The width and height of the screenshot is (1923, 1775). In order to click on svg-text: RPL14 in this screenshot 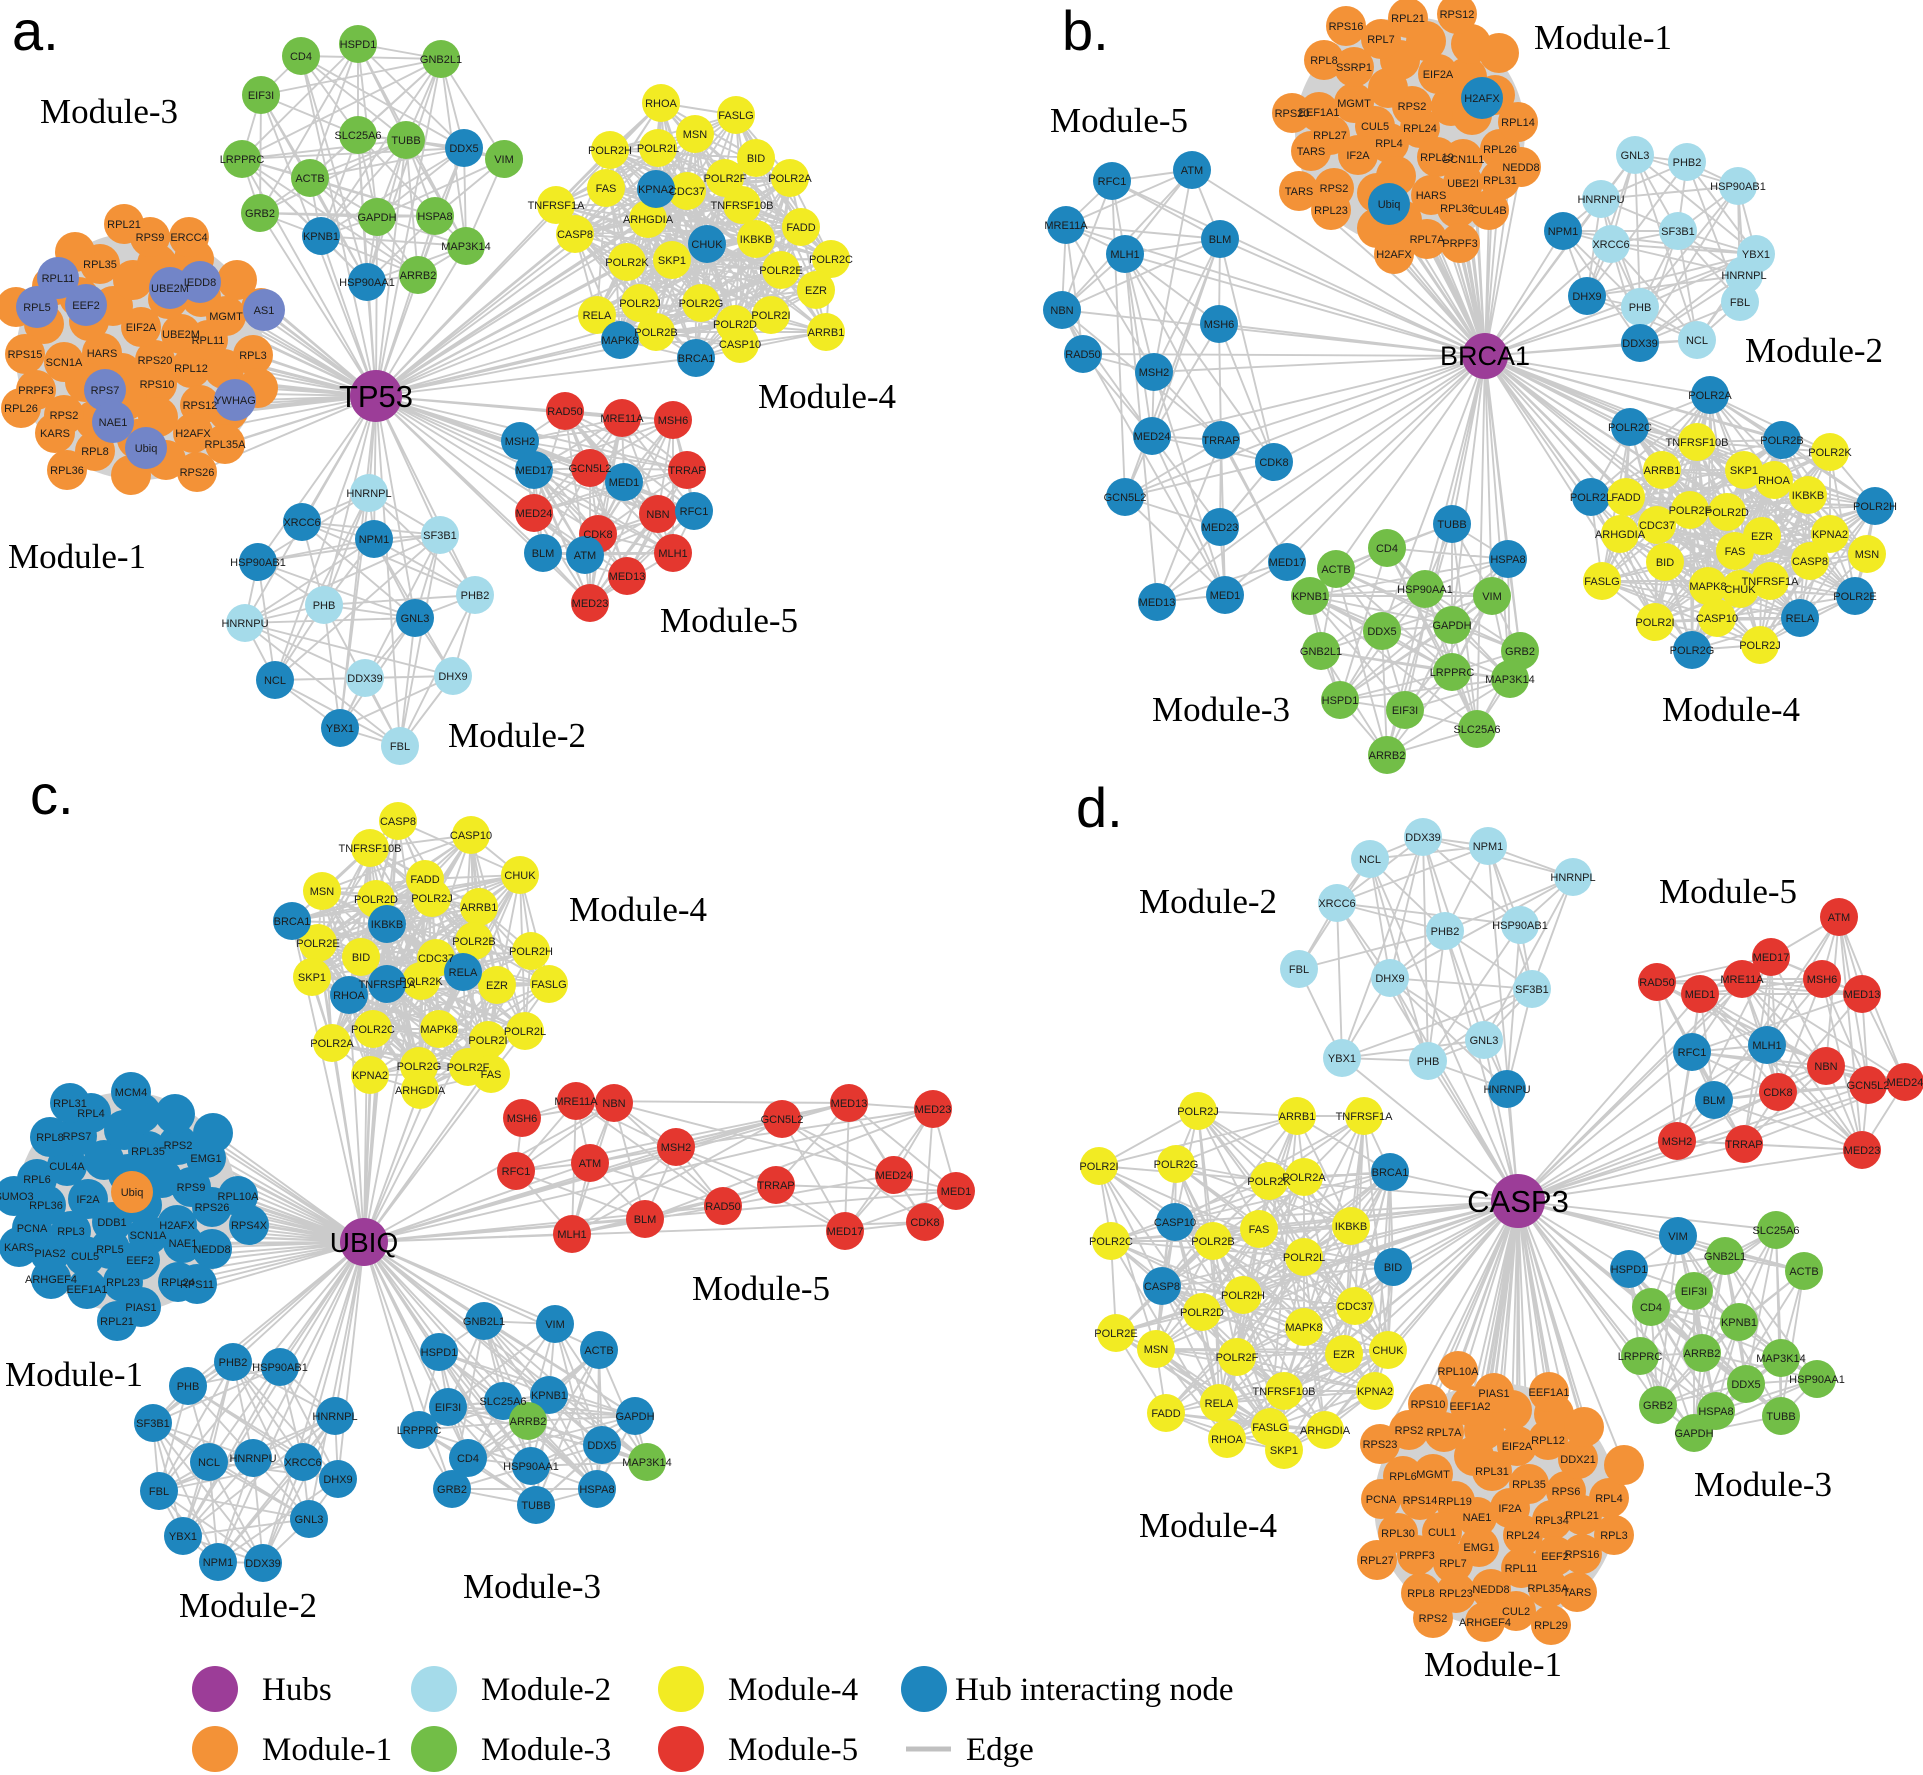, I will do `click(1518, 123)`.